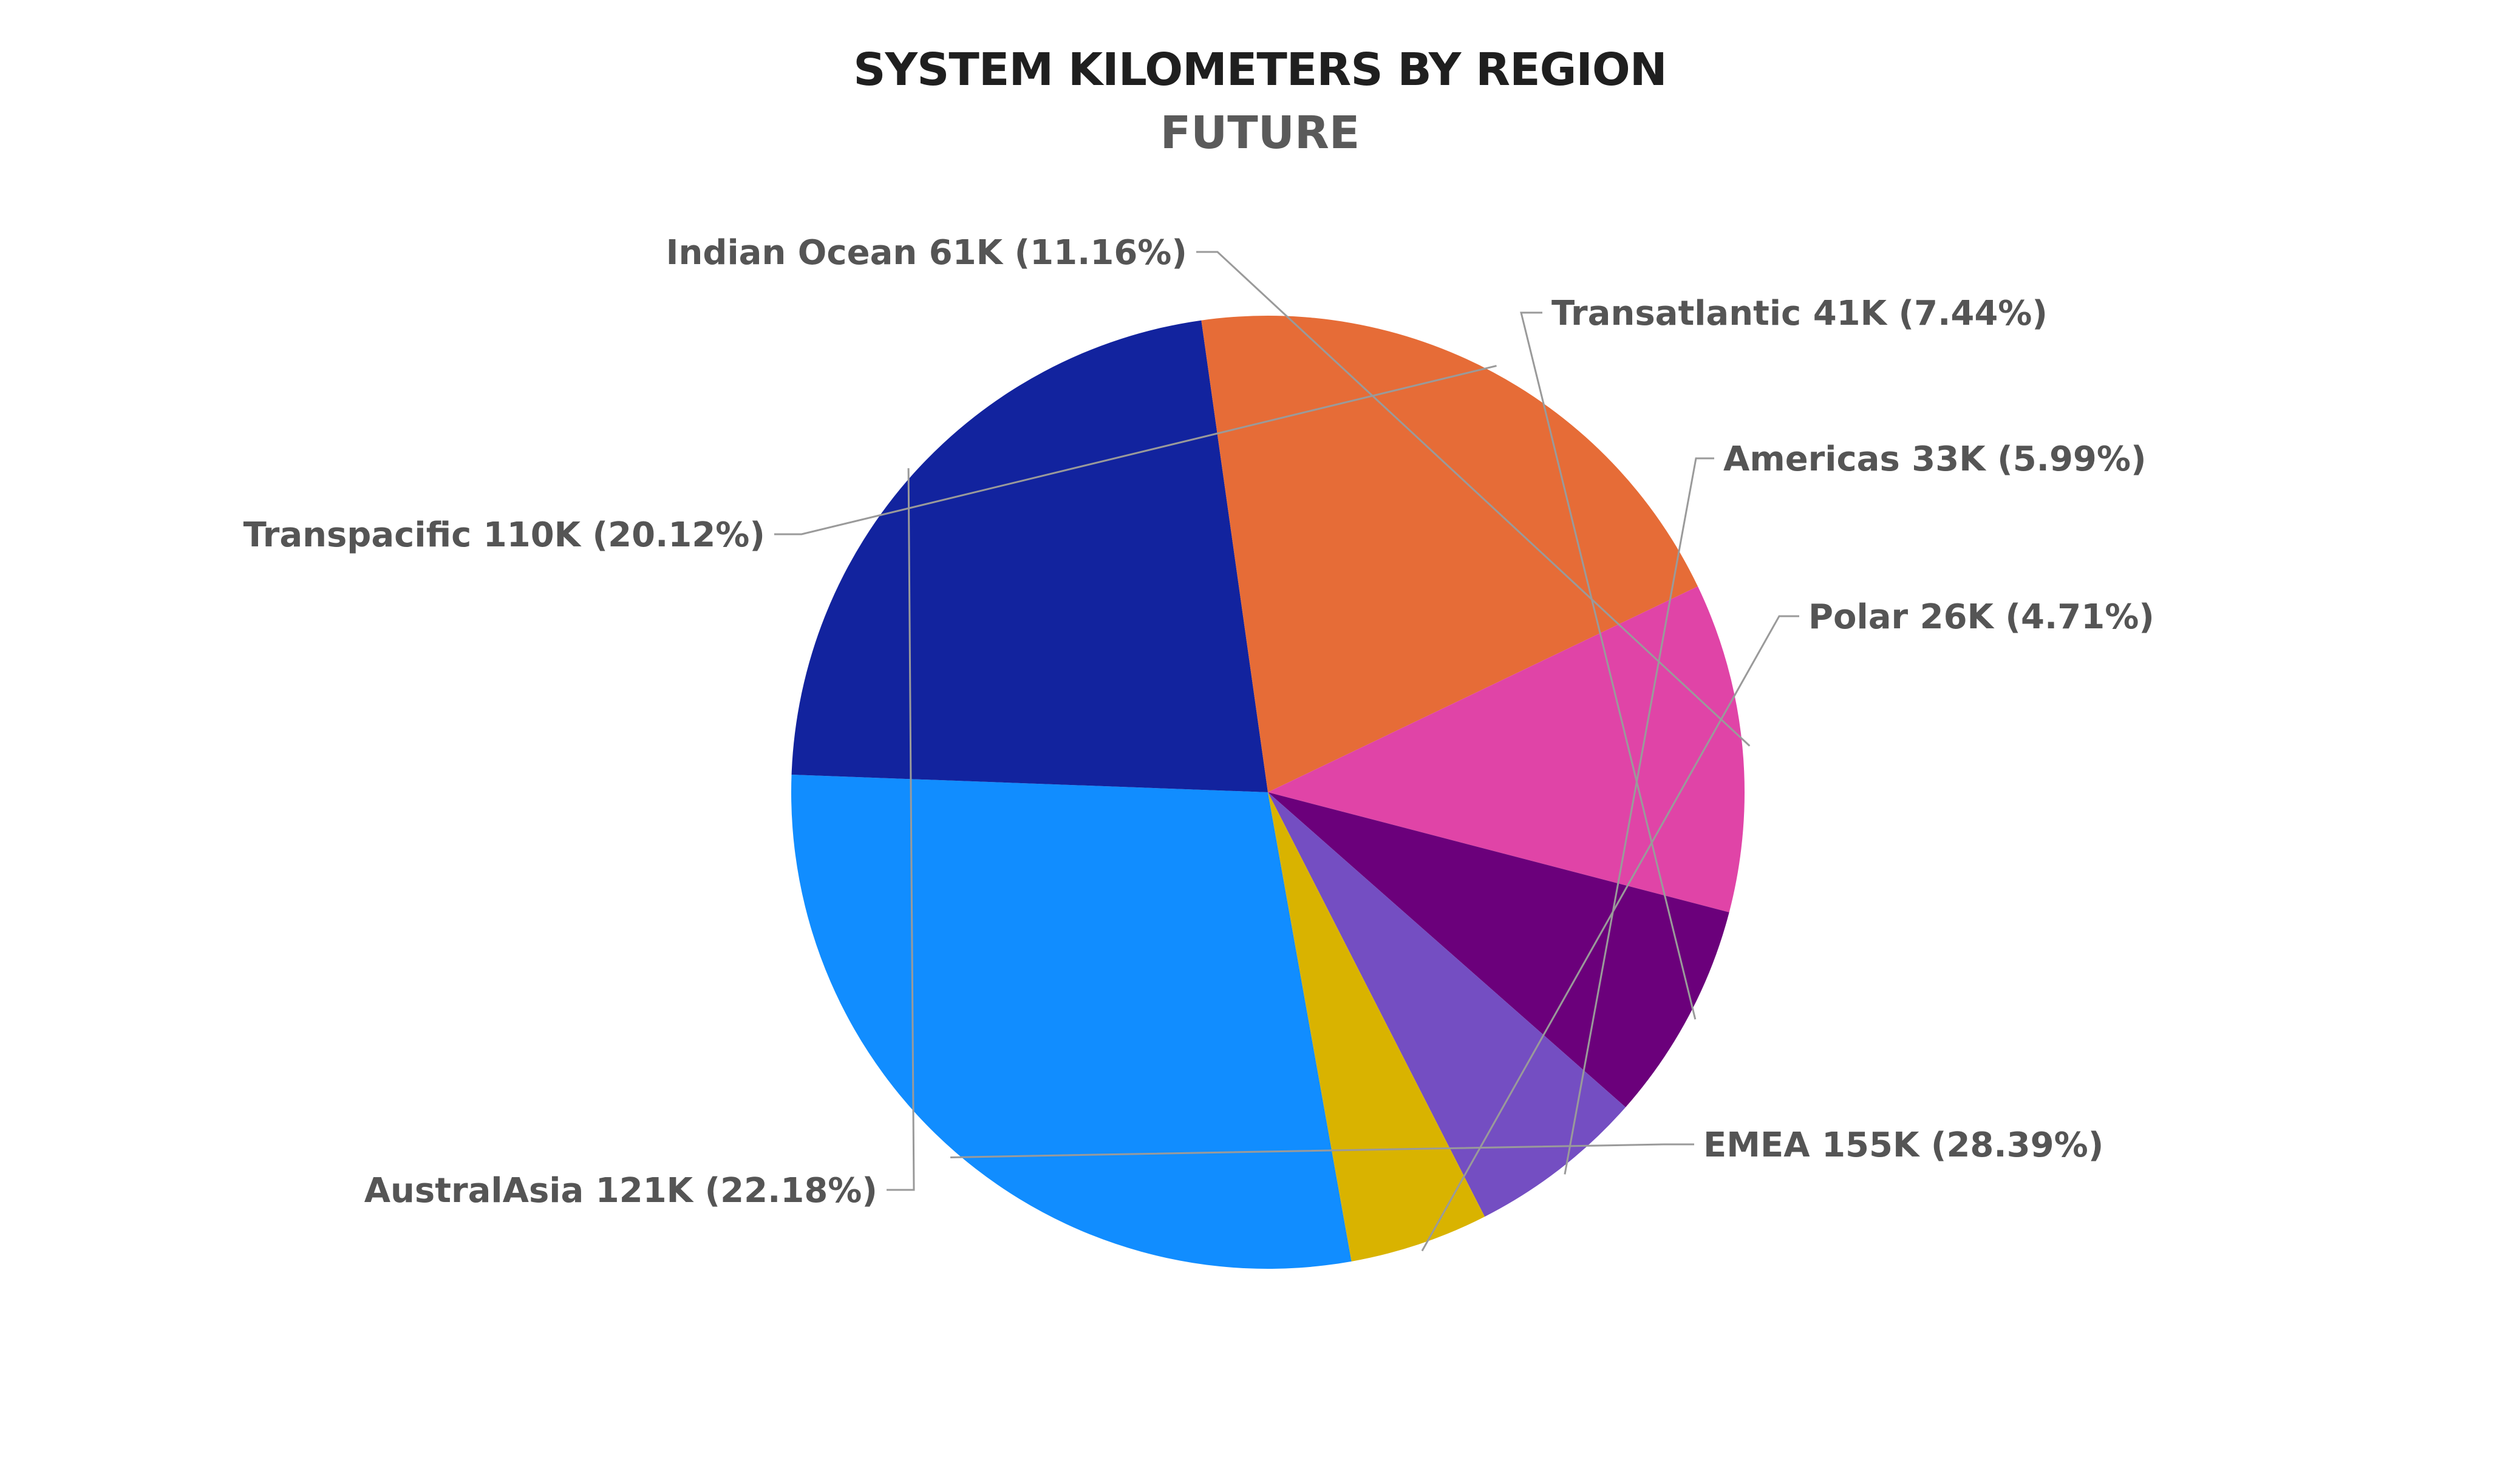 The height and width of the screenshot is (1457, 2520). What do you see at coordinates (1799, 313) in the screenshot?
I see `slice-label-transatlantic: Transatlantic 41K (7.44%)` at bounding box center [1799, 313].